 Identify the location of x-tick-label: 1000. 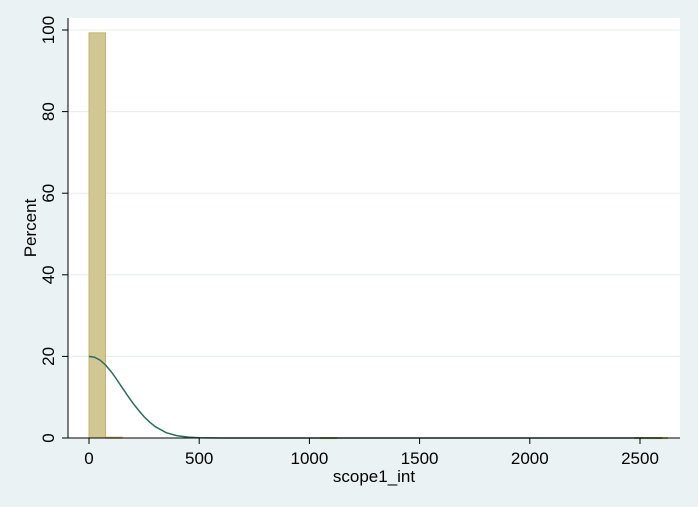
(309, 458).